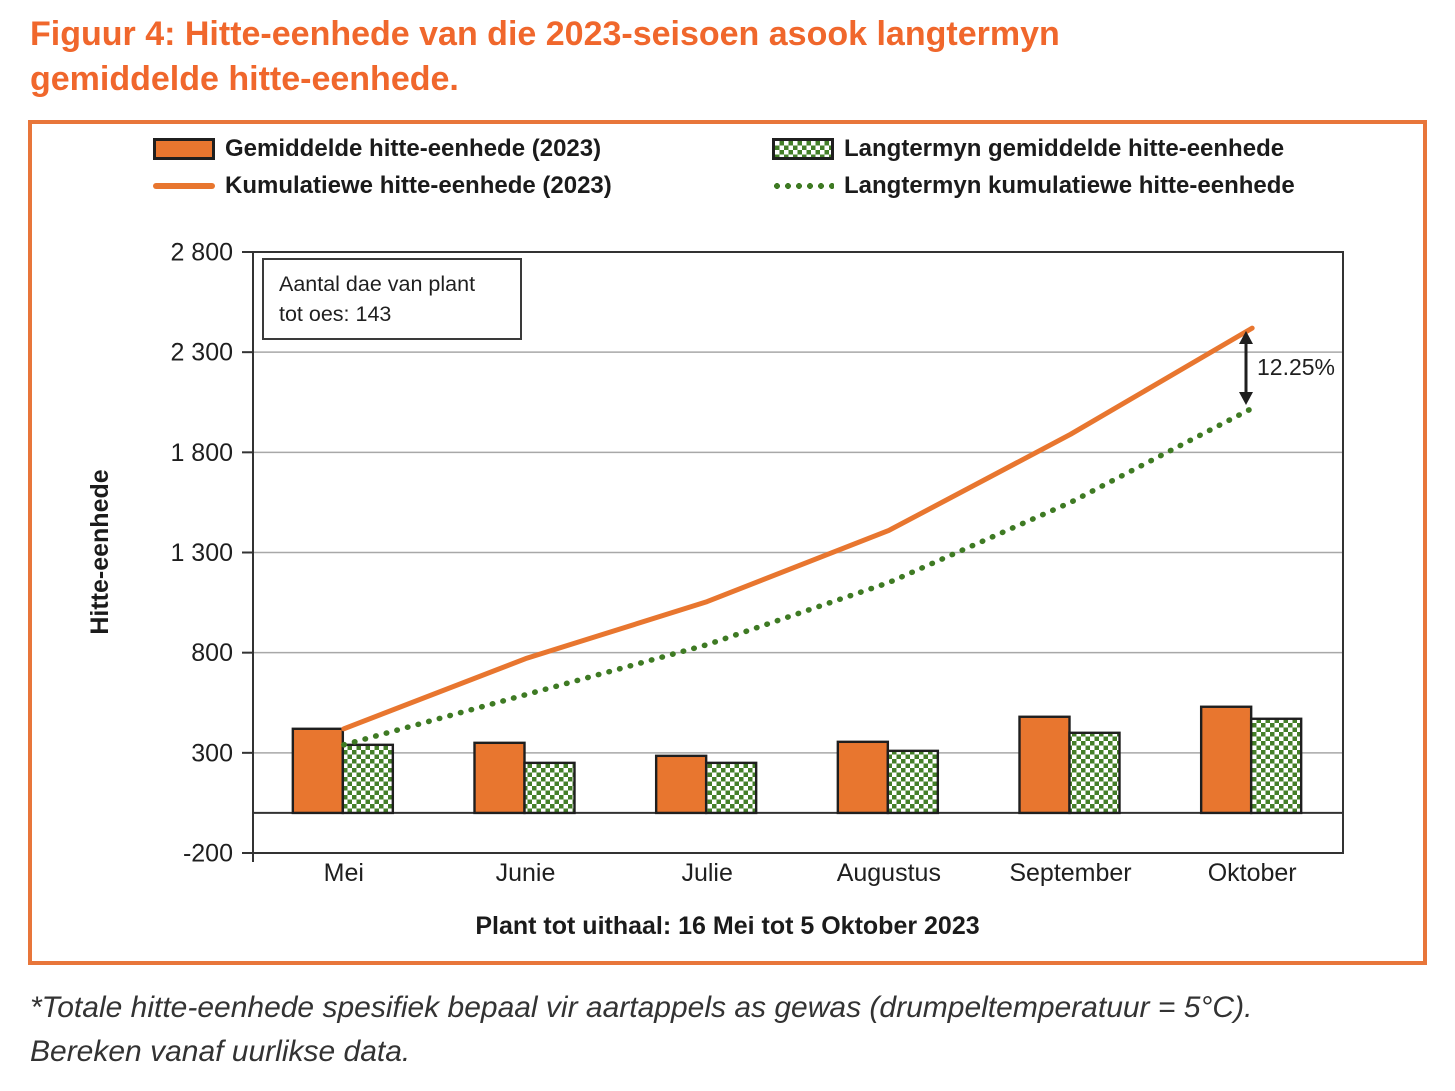  Describe the element at coordinates (335, 314) in the screenshot. I see `annotation-line2: tot oes: 143` at that location.